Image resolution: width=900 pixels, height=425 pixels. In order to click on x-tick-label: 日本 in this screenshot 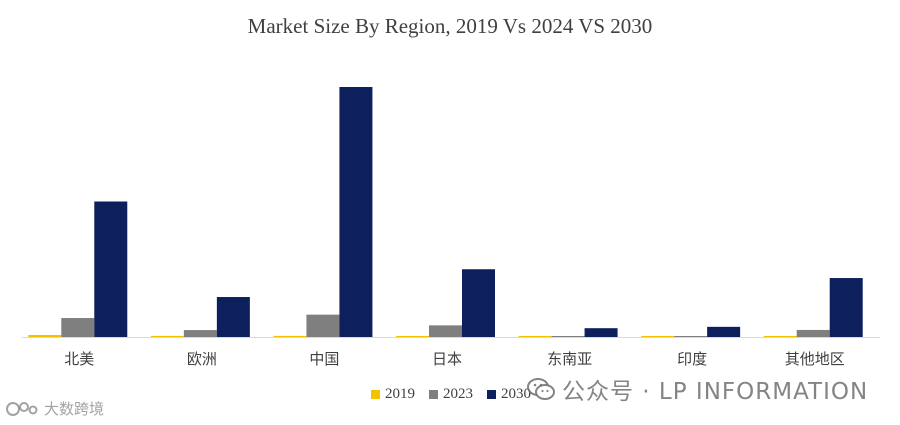, I will do `click(447, 359)`.